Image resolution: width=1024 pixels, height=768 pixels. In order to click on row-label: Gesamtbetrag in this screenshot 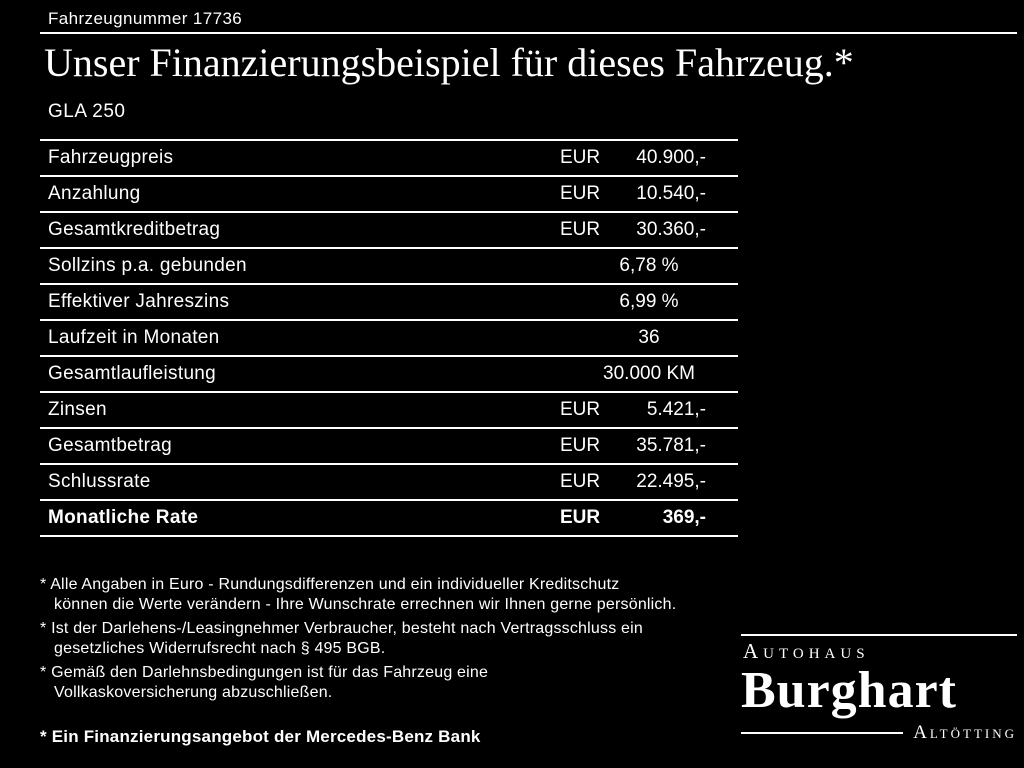, I will do `click(110, 445)`.